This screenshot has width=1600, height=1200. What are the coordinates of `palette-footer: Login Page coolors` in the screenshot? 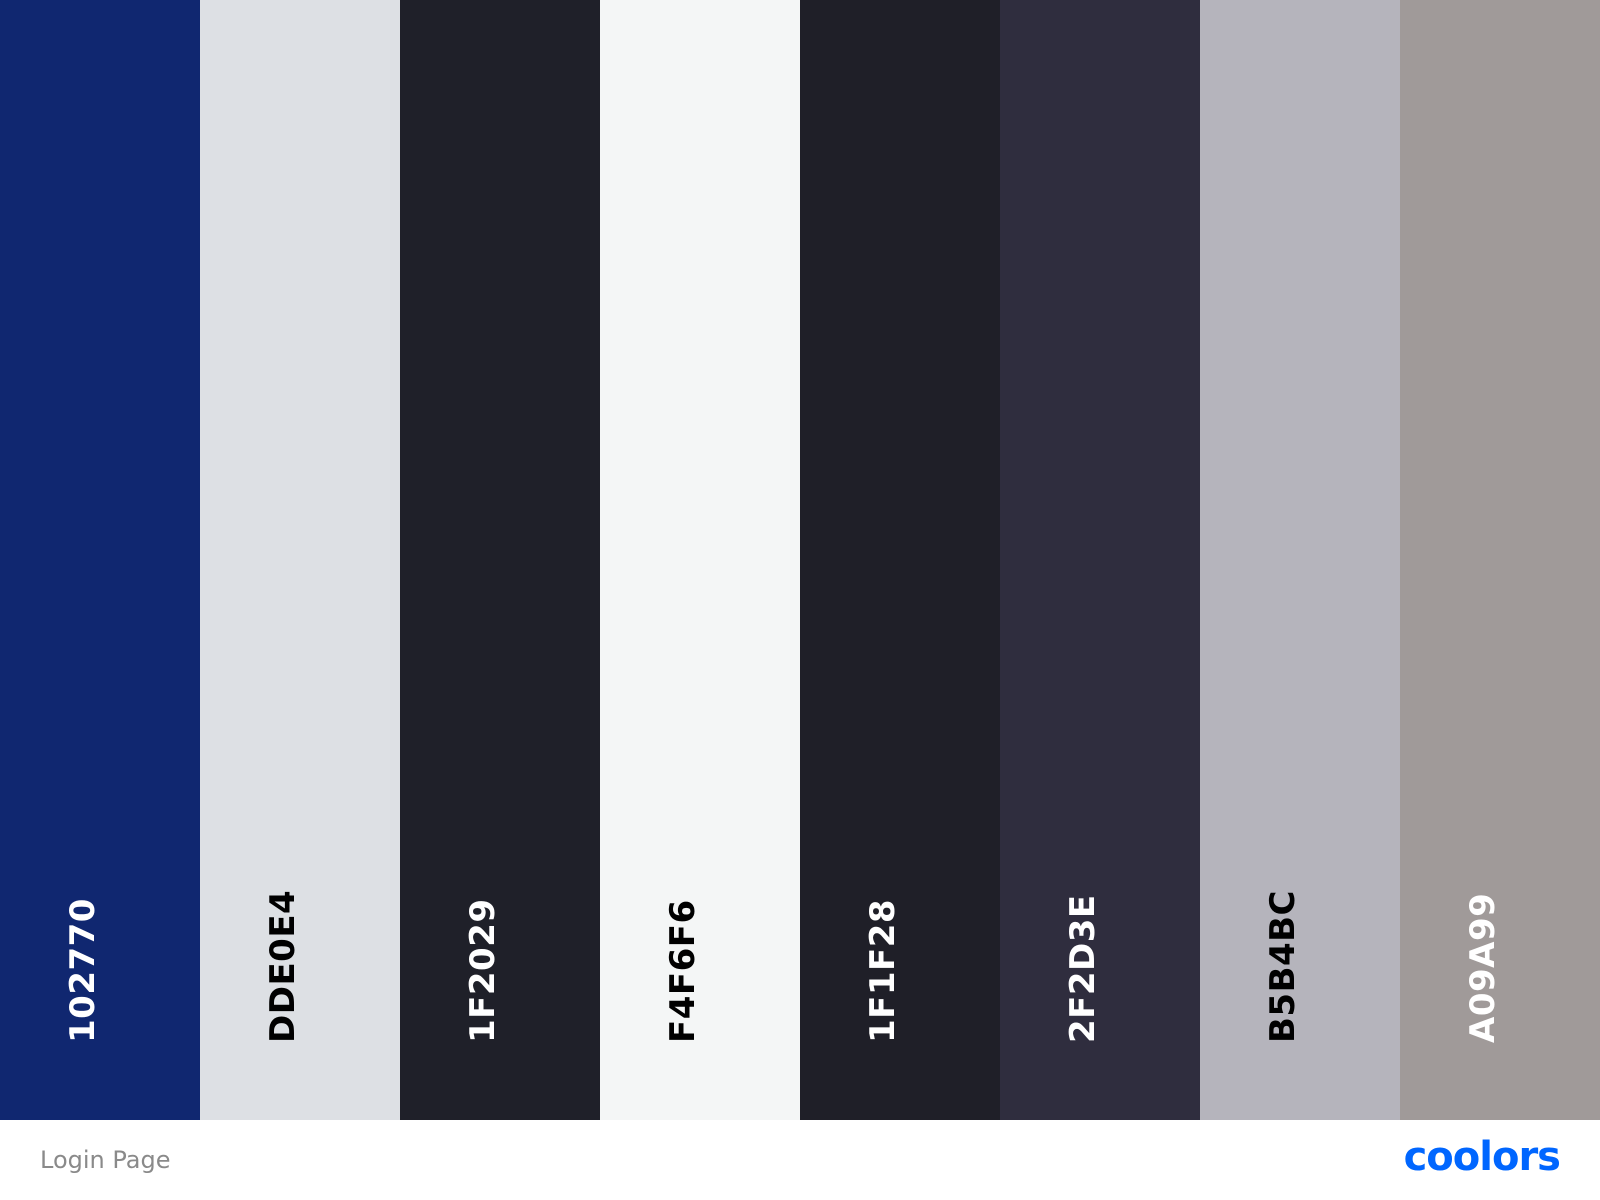 It's located at (800, 1160).